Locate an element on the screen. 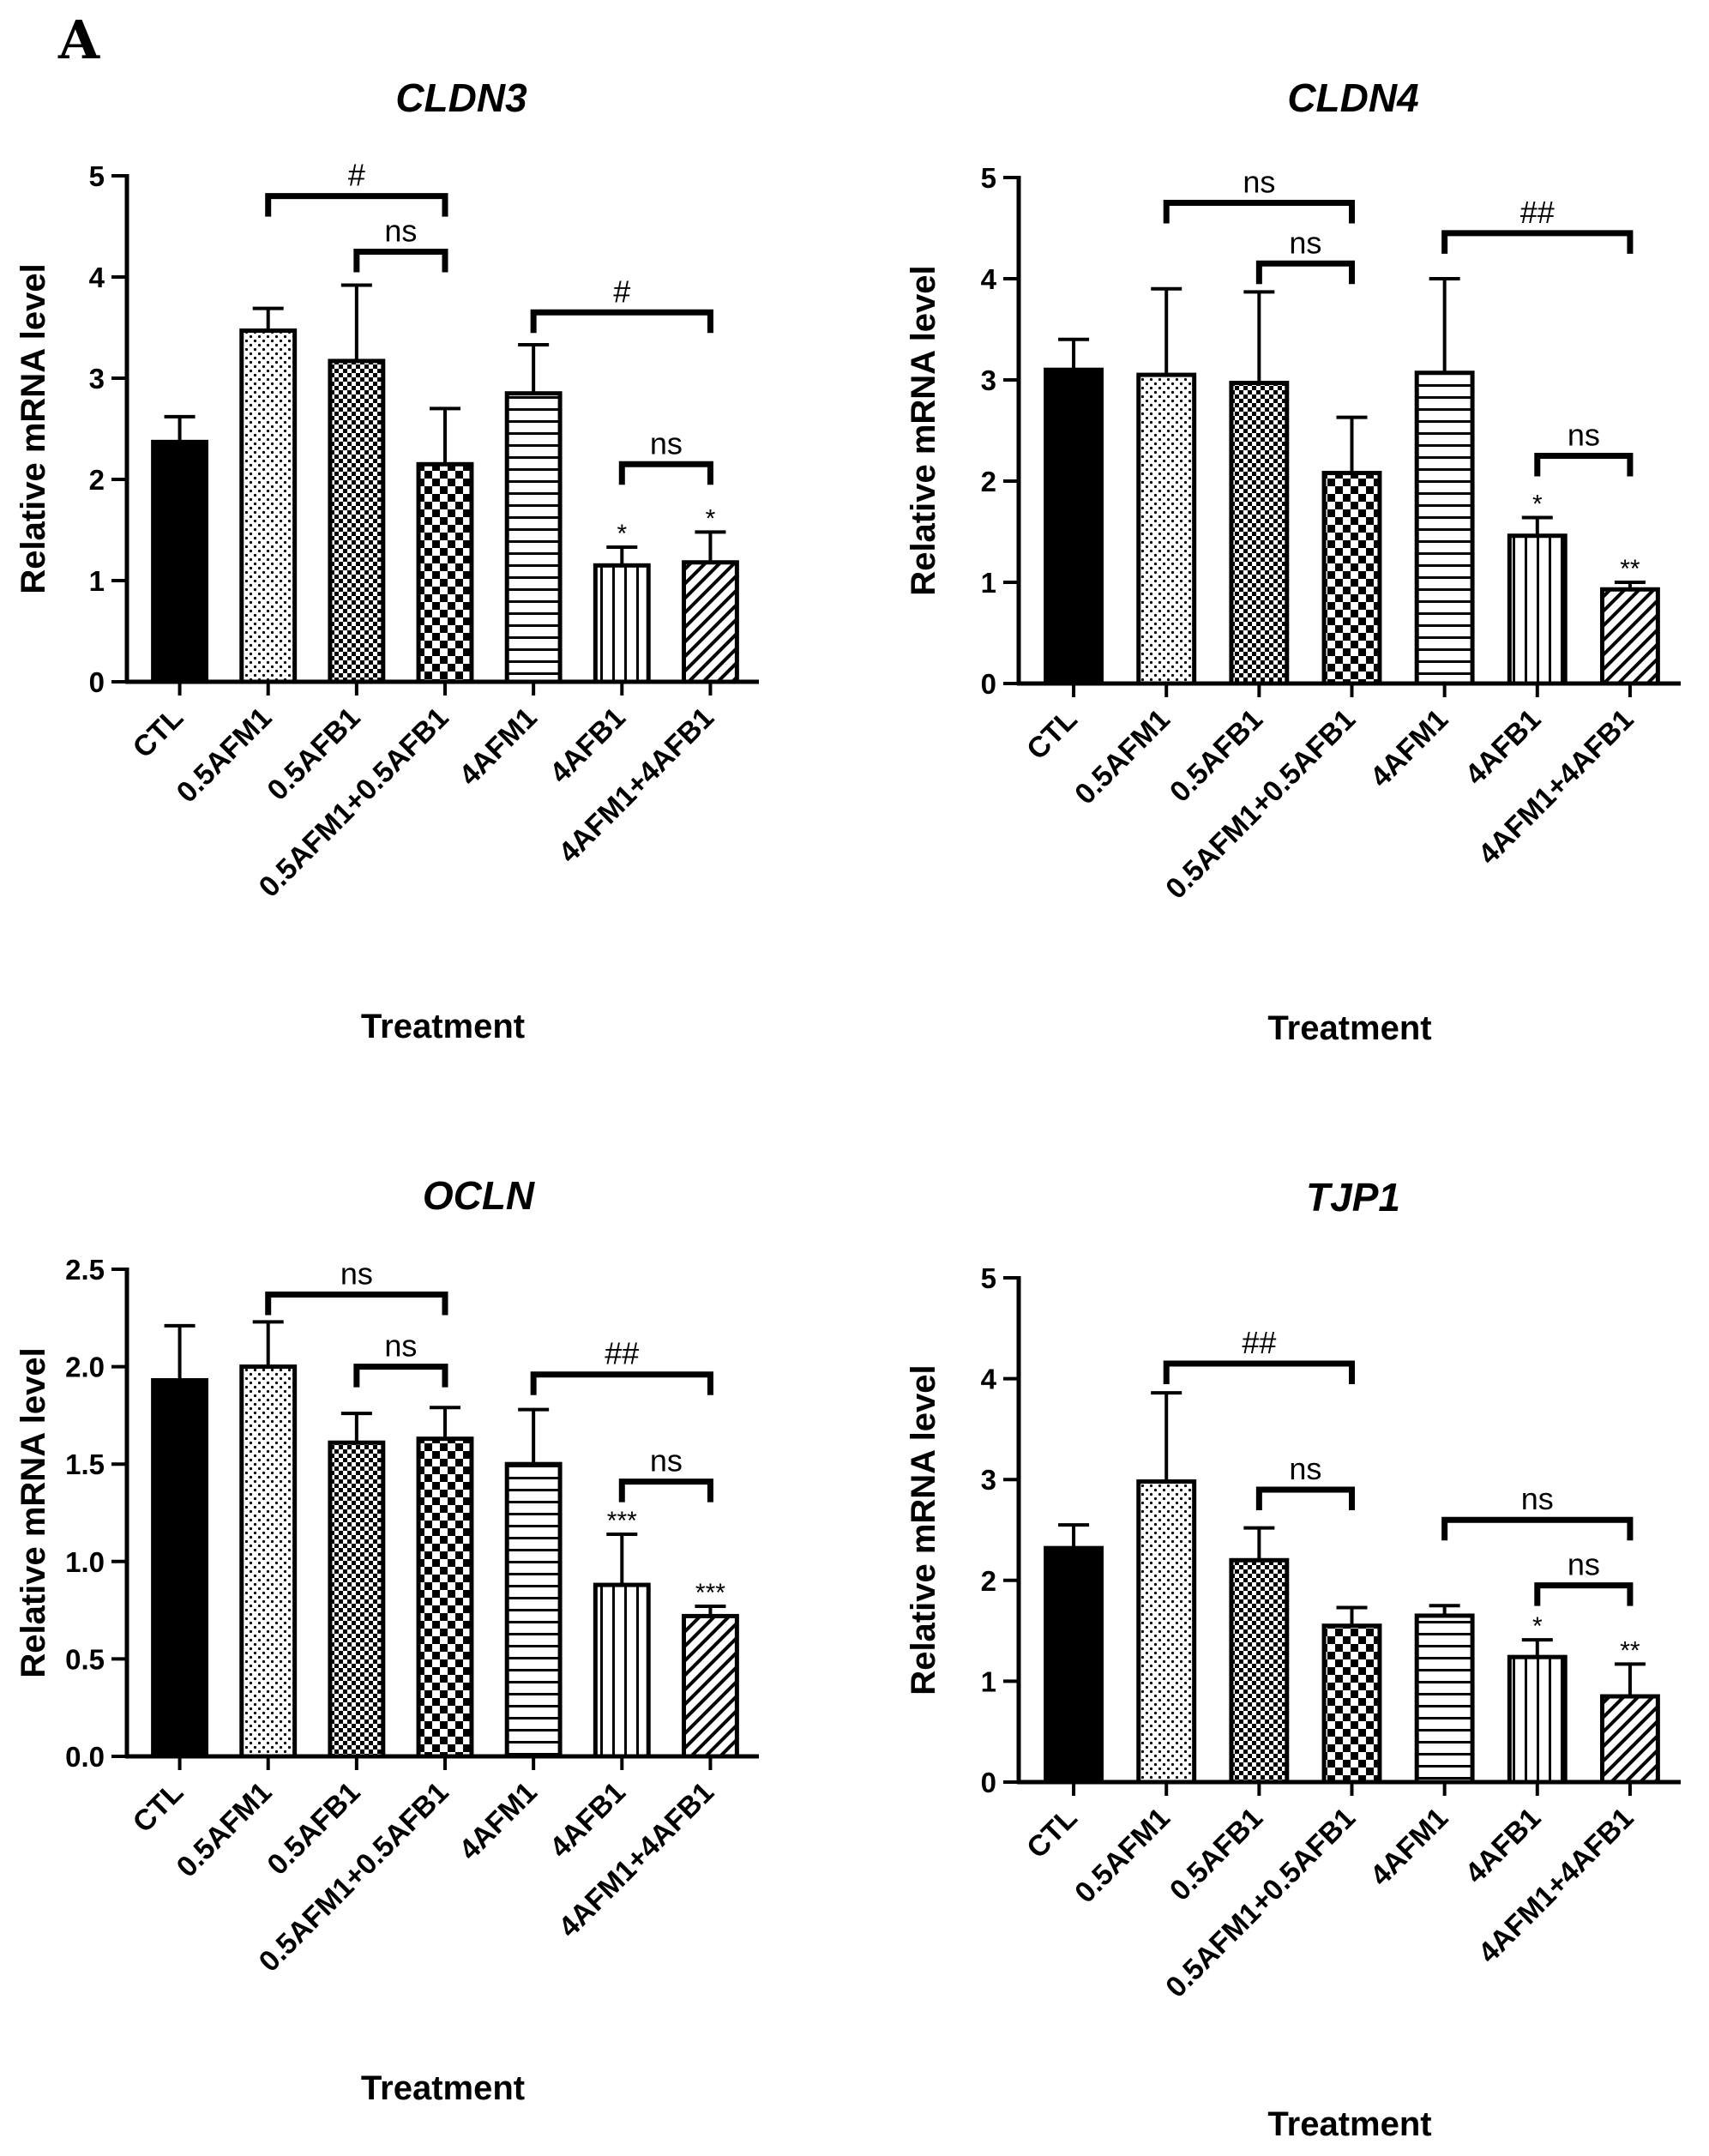  bar-4afb1 is located at coordinates (1537, 609).